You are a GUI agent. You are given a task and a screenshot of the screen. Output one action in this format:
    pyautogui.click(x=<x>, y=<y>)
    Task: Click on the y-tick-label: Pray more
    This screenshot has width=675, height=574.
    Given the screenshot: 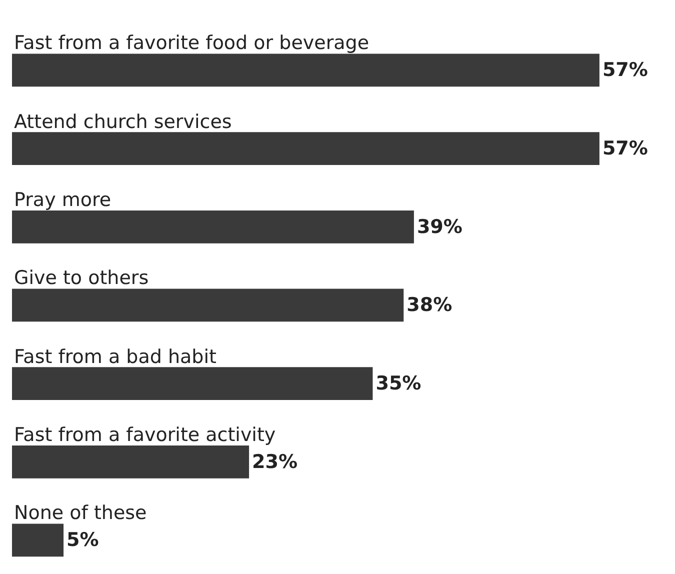 What is the action you would take?
    pyautogui.click(x=63, y=200)
    